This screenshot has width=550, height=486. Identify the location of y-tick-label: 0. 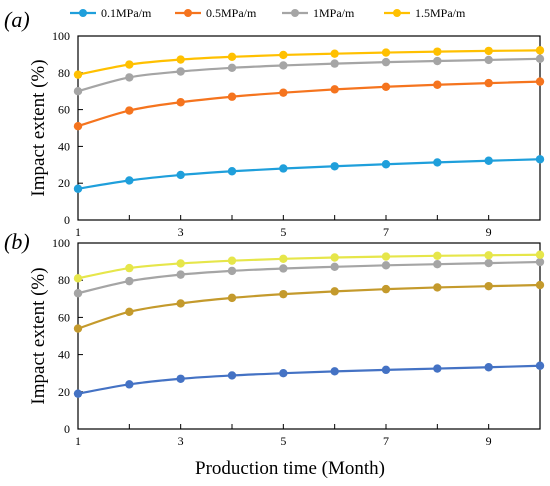
(67, 429).